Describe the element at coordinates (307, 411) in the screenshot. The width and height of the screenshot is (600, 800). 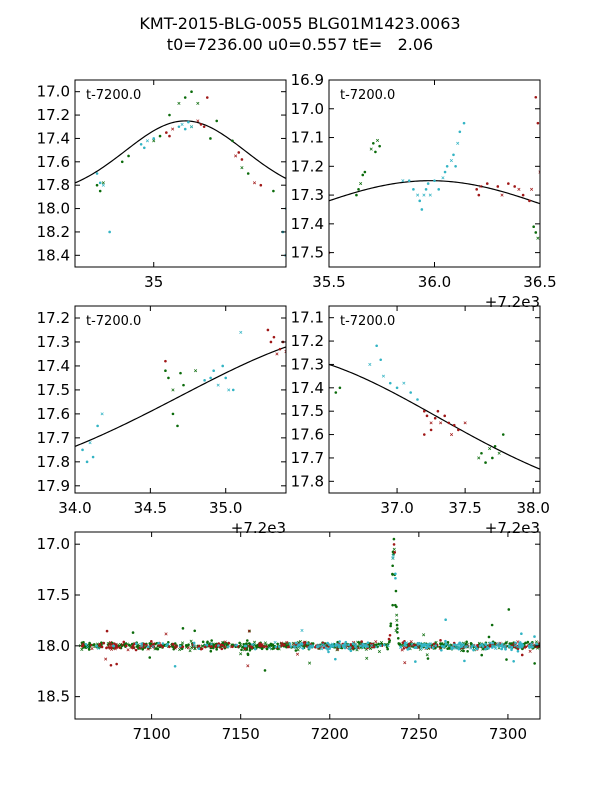
I see `y-tick-label: 17.5` at that location.